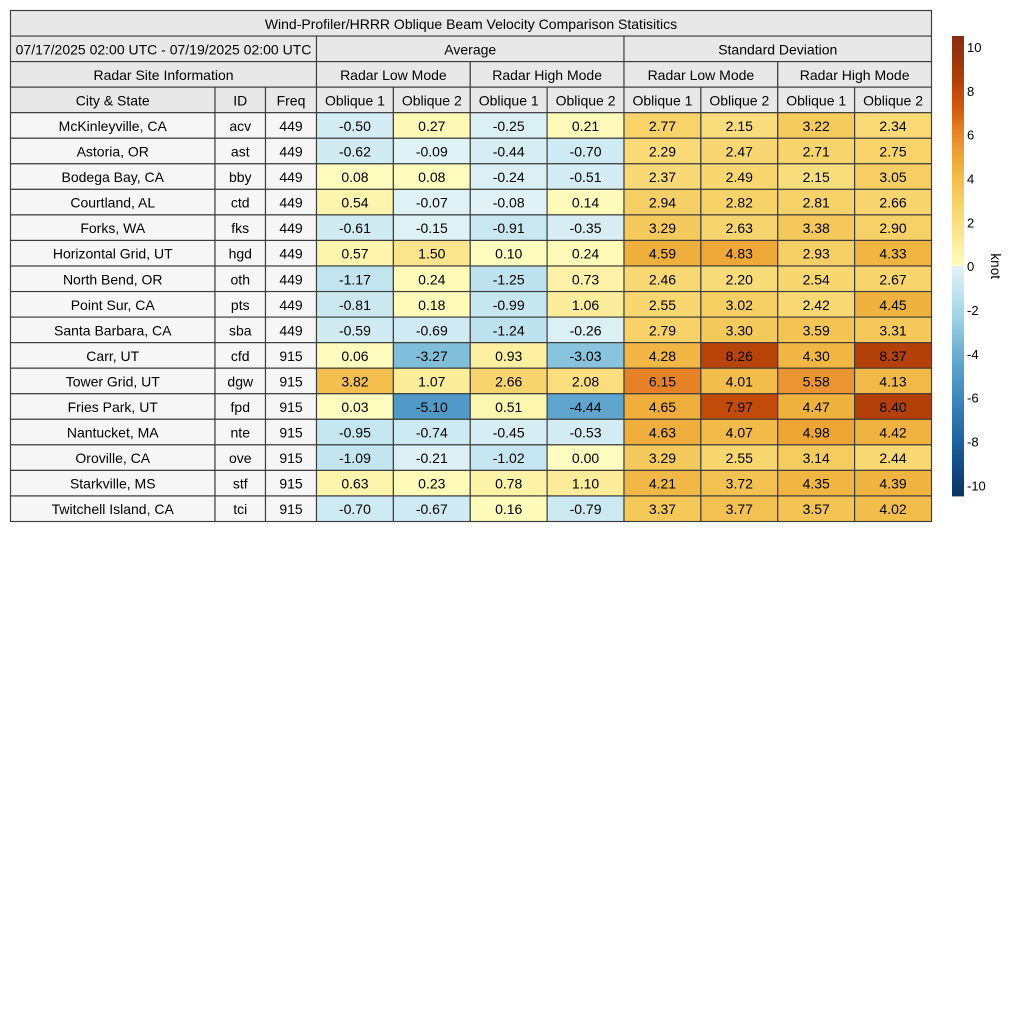 Image resolution: width=1024 pixels, height=1029 pixels. What do you see at coordinates (432, 407) in the screenshot?
I see `svg-text: -5.10` at bounding box center [432, 407].